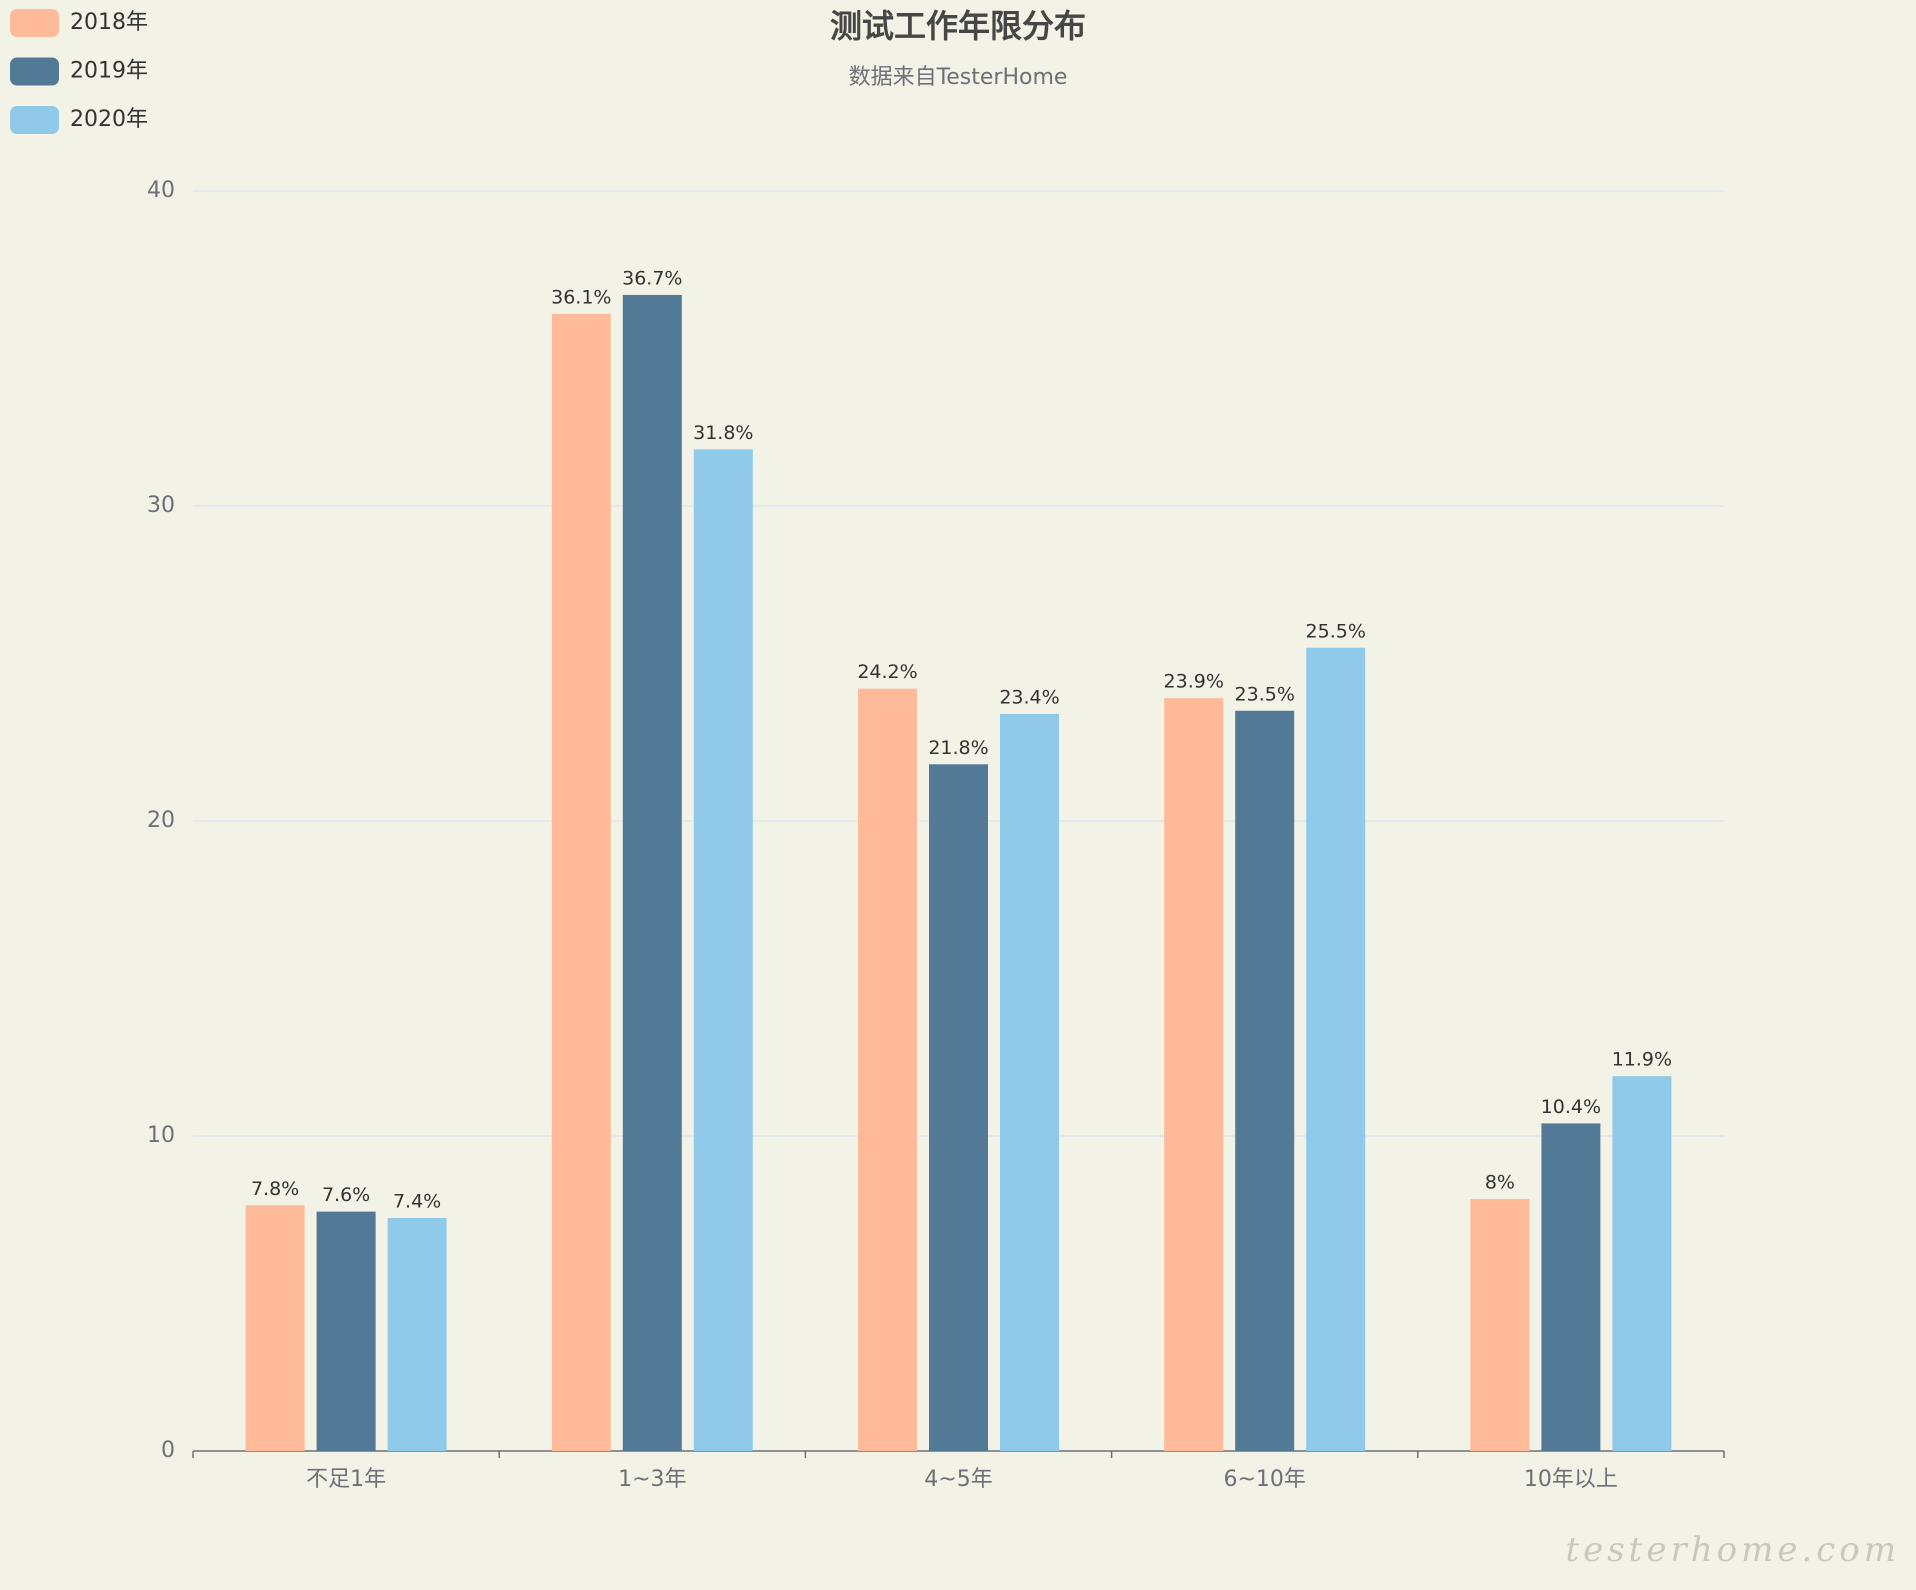 The height and width of the screenshot is (1590, 1916). What do you see at coordinates (1571, 1479) in the screenshot?
I see `x-tick-label: 10年以上` at bounding box center [1571, 1479].